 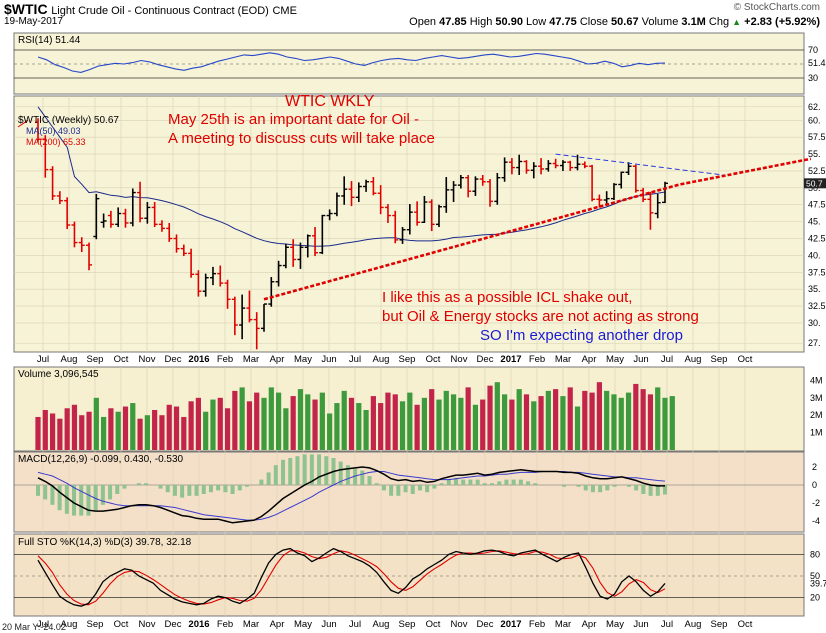 I want to click on ma50-label: MA(50) 49.03, so click(x=53, y=131).